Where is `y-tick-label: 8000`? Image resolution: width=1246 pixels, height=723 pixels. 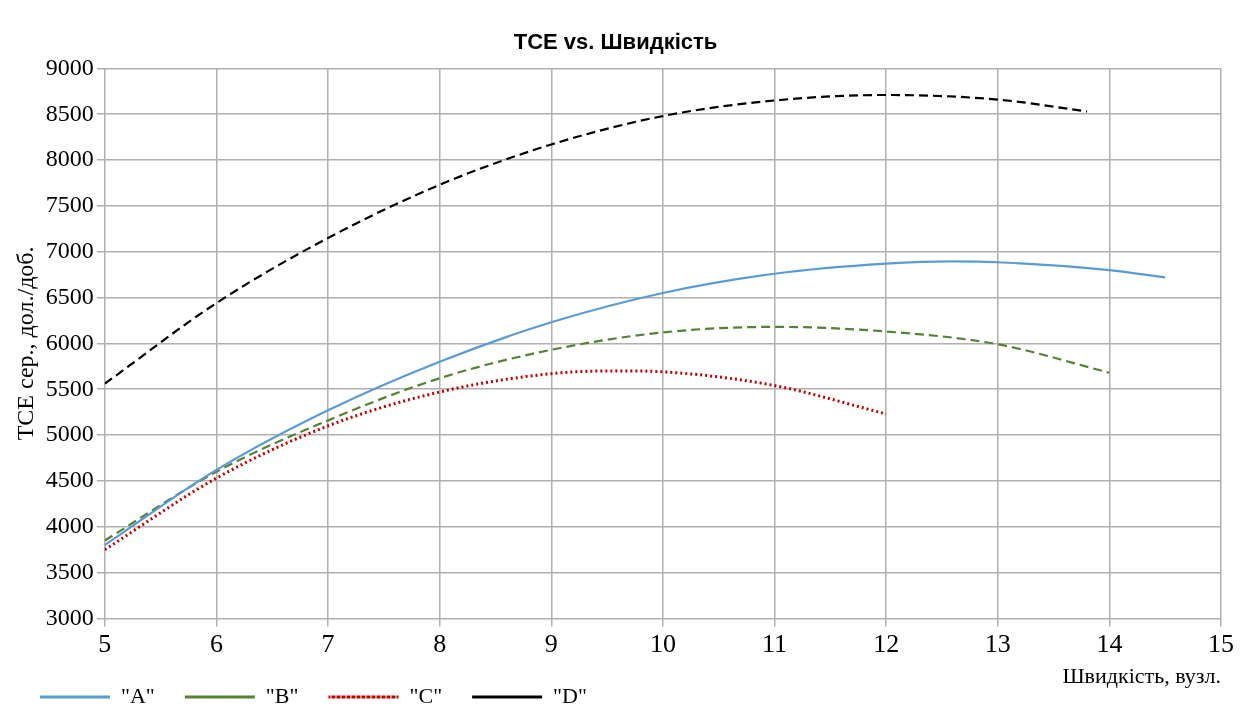
y-tick-label: 8000 is located at coordinates (69, 158).